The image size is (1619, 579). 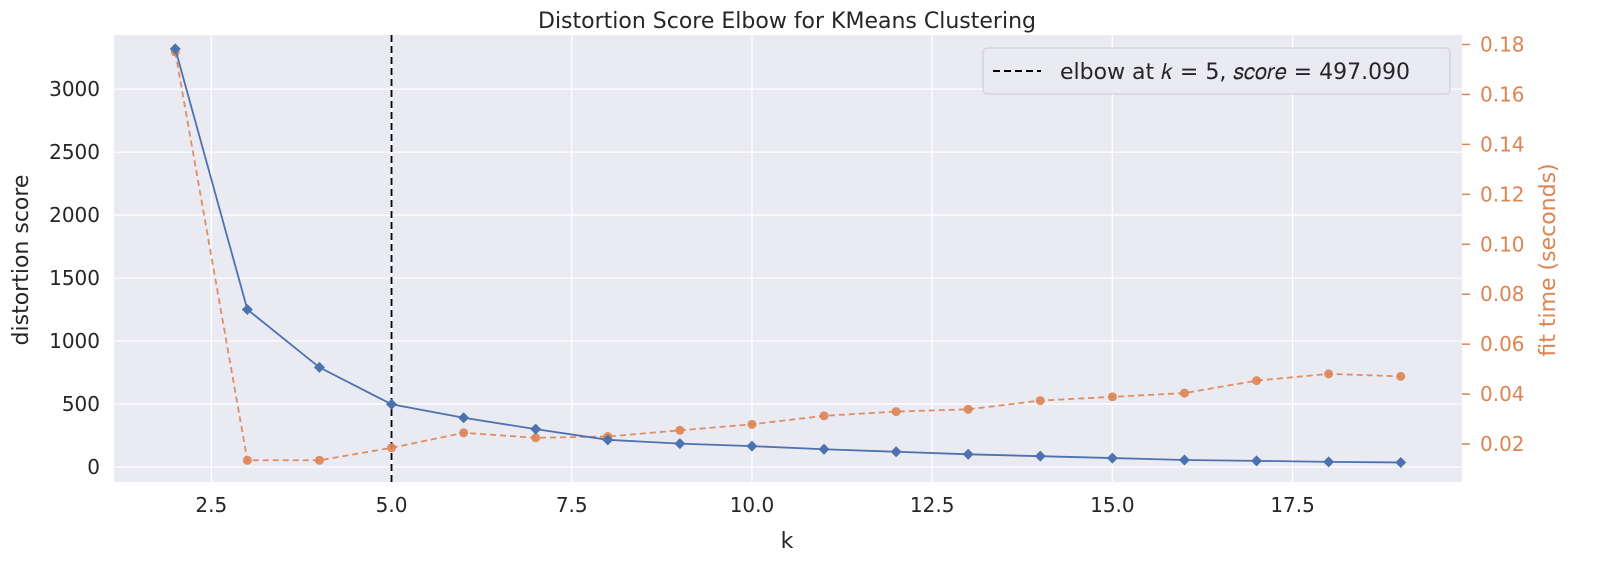 I want to click on y2-tick-label: 0.16, so click(x=1502, y=94).